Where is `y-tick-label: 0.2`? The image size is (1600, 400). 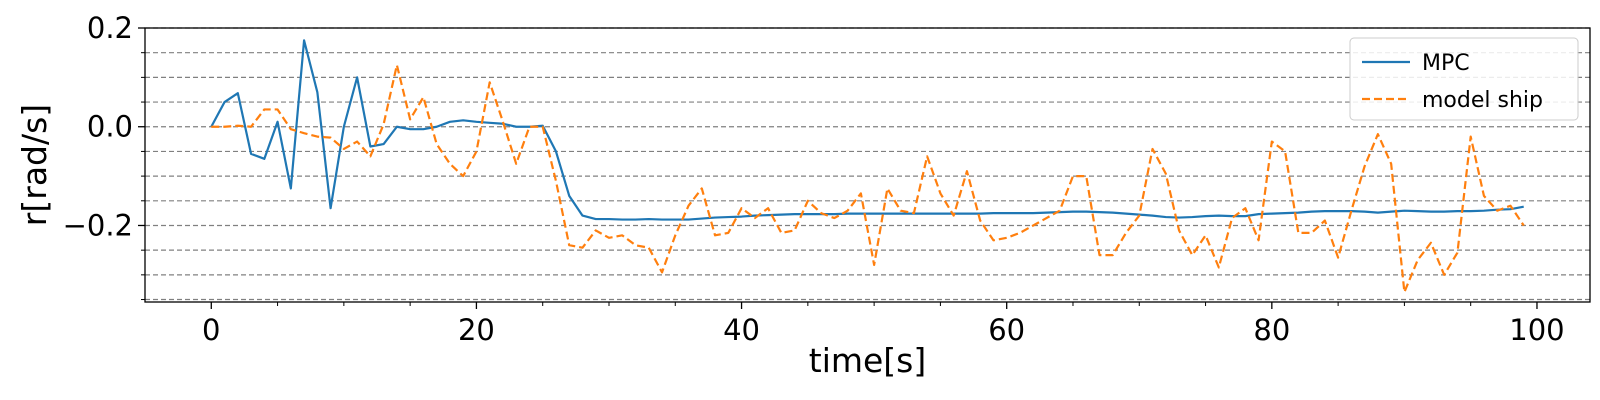 y-tick-label: 0.2 is located at coordinates (110, 28).